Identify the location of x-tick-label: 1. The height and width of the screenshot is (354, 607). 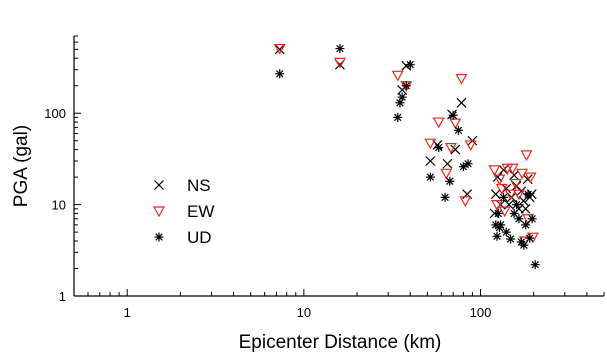
(127, 312).